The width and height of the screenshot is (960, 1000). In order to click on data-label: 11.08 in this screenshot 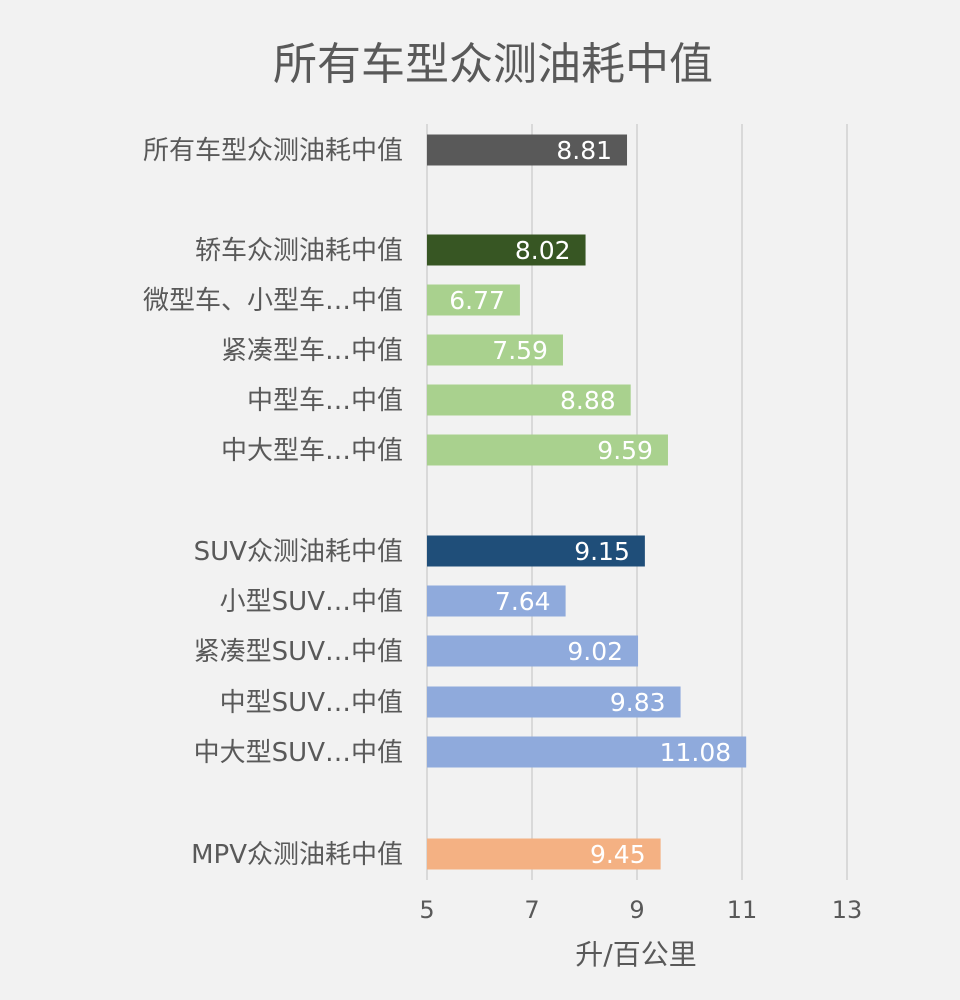, I will do `click(696, 752)`.